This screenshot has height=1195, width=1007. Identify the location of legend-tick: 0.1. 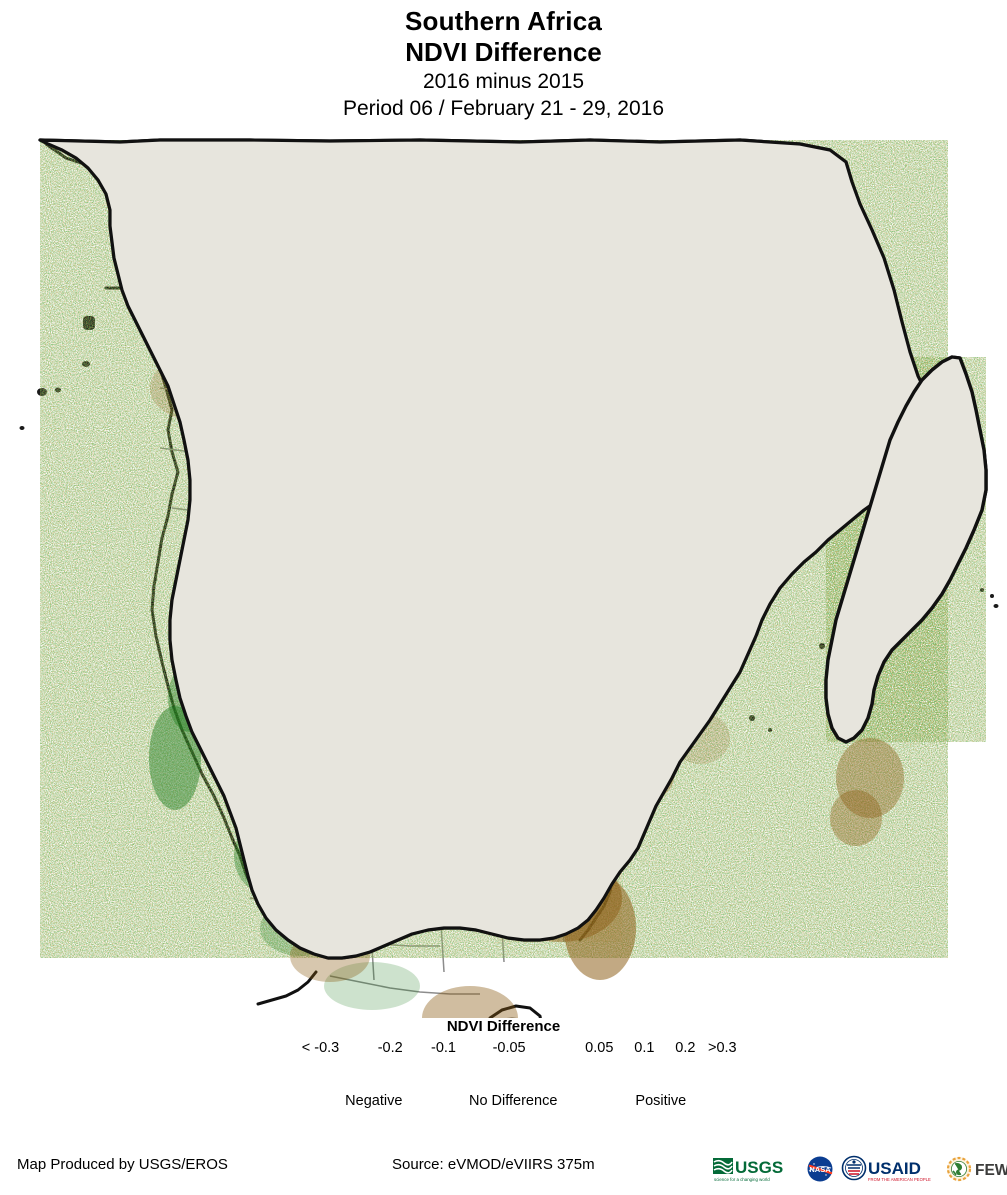
(644, 1048).